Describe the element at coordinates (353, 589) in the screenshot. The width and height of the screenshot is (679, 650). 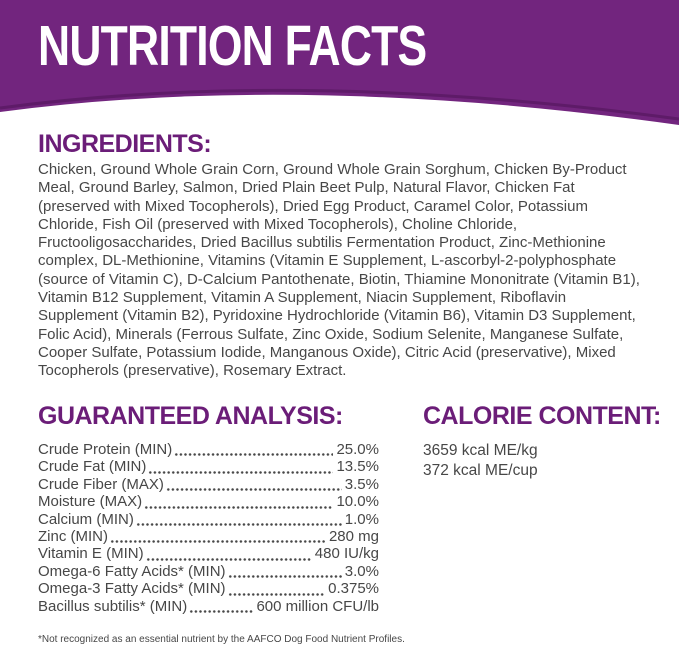
I see `row-value: 0.375%` at that location.